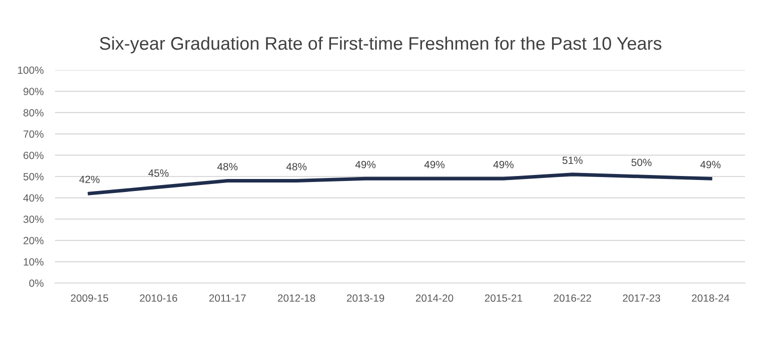 Image resolution: width=761 pixels, height=350 pixels. Describe the element at coordinates (641, 298) in the screenshot. I see `x-tick-label: 2017-23` at that location.